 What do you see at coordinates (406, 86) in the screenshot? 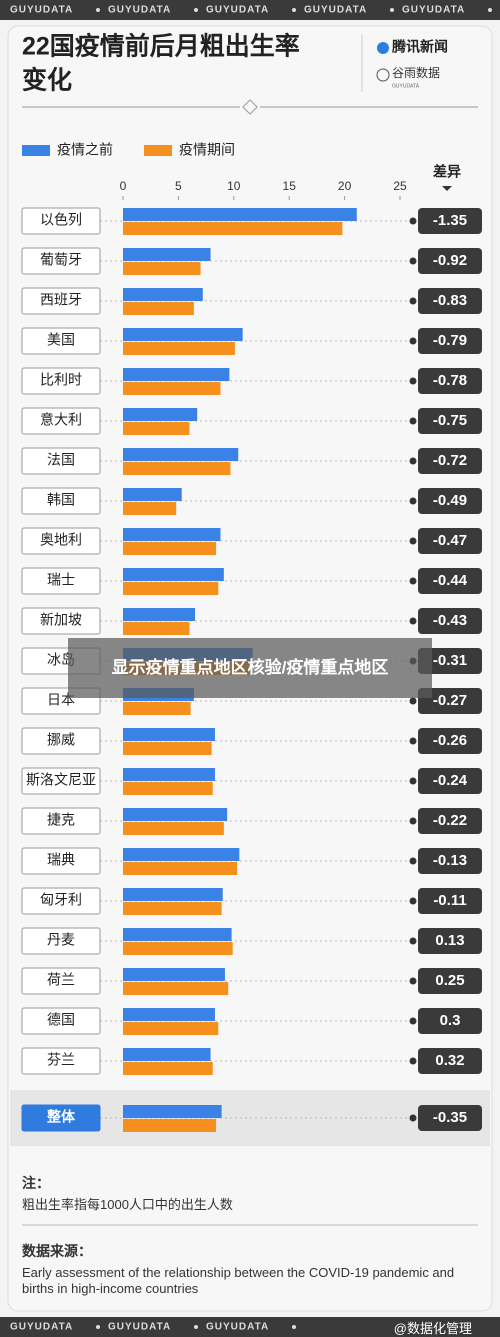
I see `logo-sub: GUYUDATA` at bounding box center [406, 86].